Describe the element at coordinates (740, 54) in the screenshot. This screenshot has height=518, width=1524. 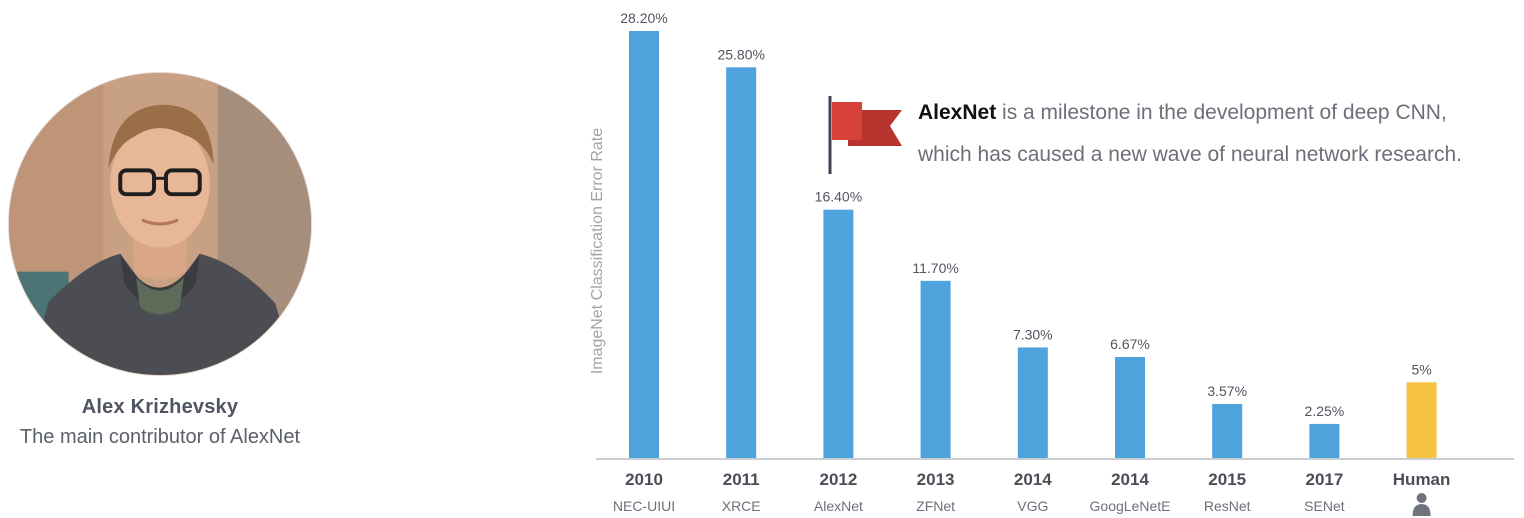
I see `value-label-1: 25.80%` at that location.